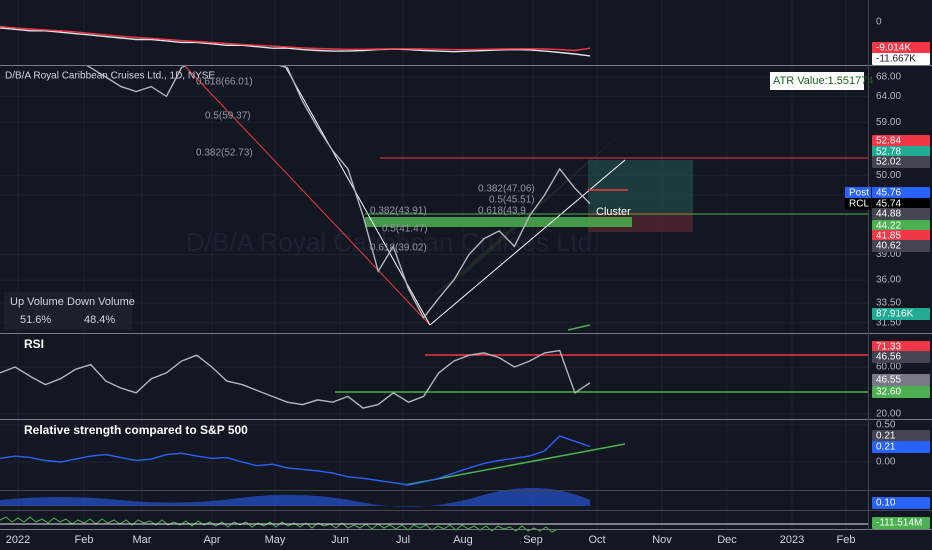 The image size is (932, 550). What do you see at coordinates (858, 193) in the screenshot?
I see `tag-box` at bounding box center [858, 193].